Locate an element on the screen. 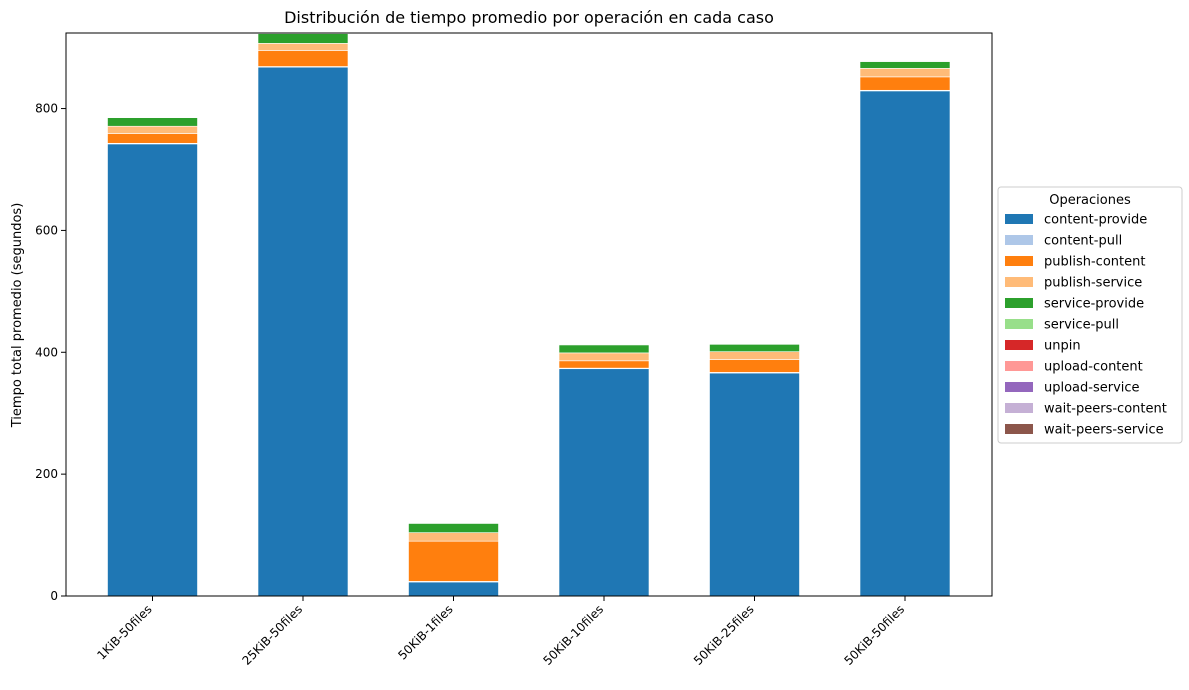 The height and width of the screenshot is (690, 1189). bar-segment-service-provide-50KiB-1files is located at coordinates (453, 528).